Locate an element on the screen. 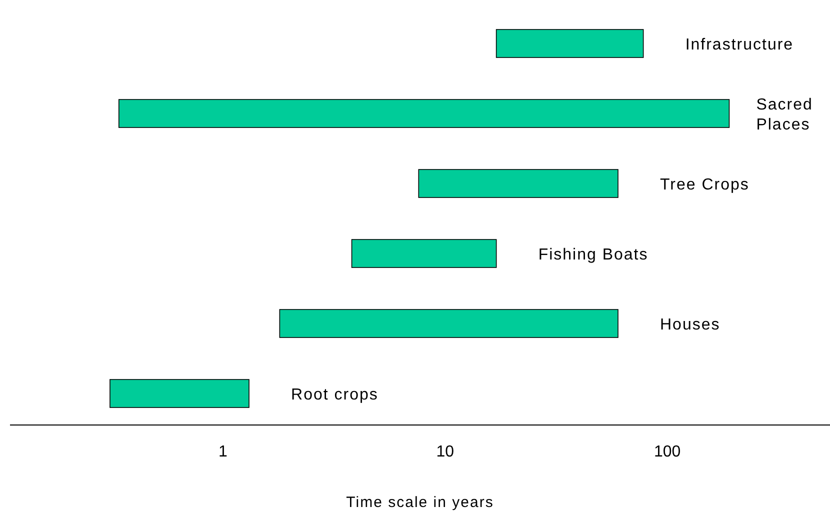 The width and height of the screenshot is (830, 515). x-tick-label: 10 is located at coordinates (445, 451).